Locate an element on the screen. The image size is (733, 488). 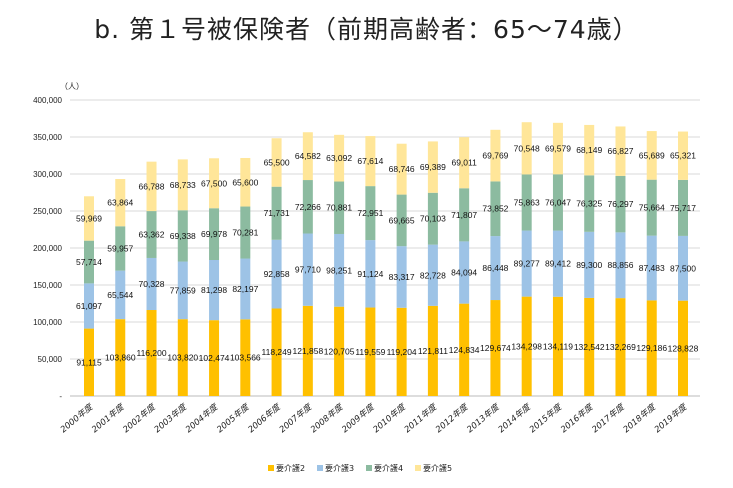
data-label: 103,820 is located at coordinates (182, 358).